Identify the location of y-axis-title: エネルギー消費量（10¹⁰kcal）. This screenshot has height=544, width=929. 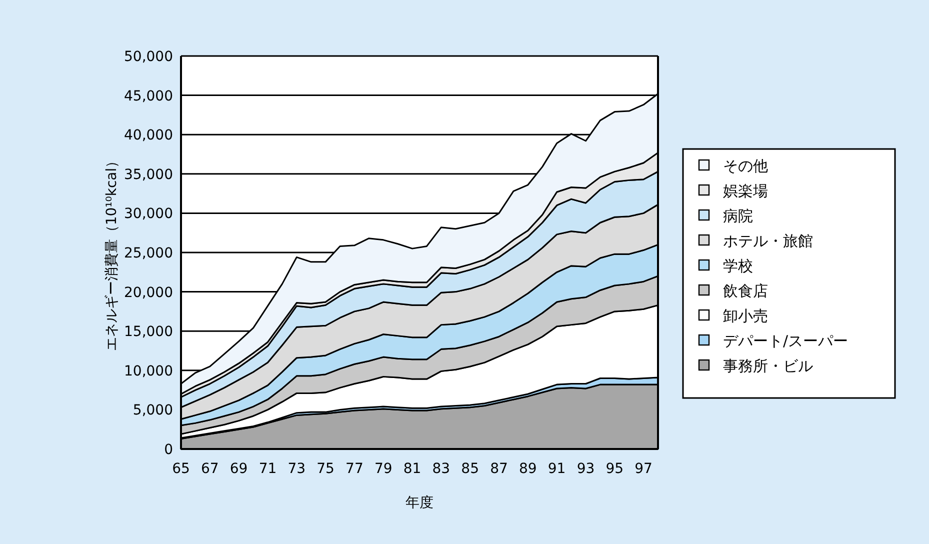
(112, 253).